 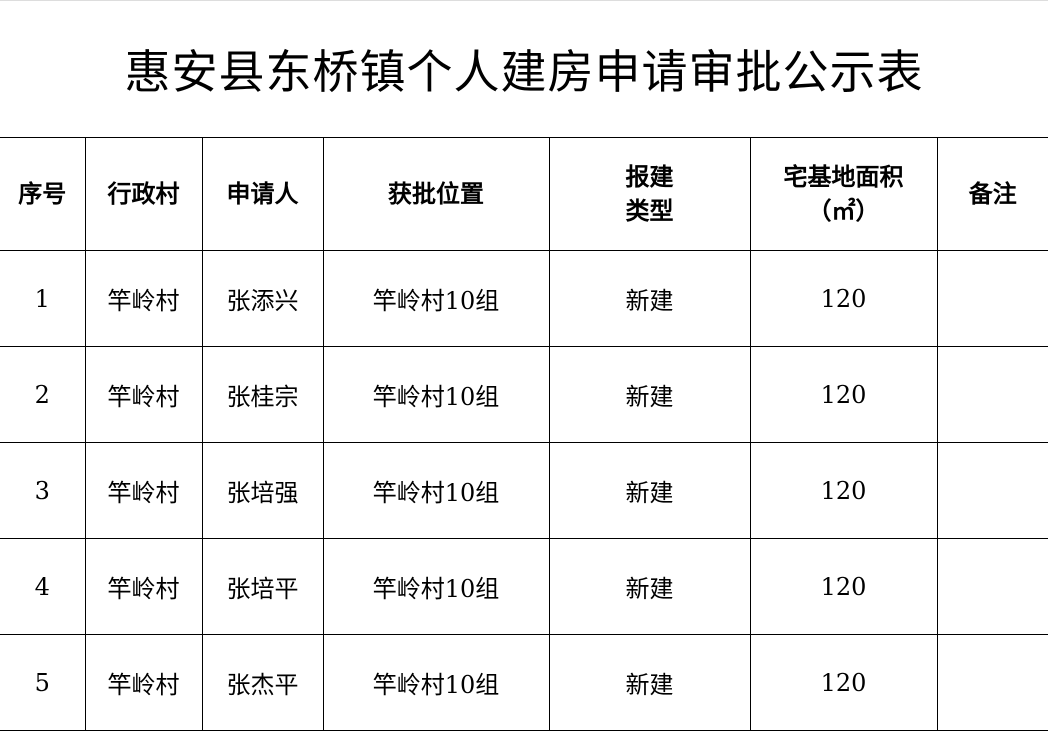 What do you see at coordinates (262, 490) in the screenshot?
I see `cell-applicant: 张培强` at bounding box center [262, 490].